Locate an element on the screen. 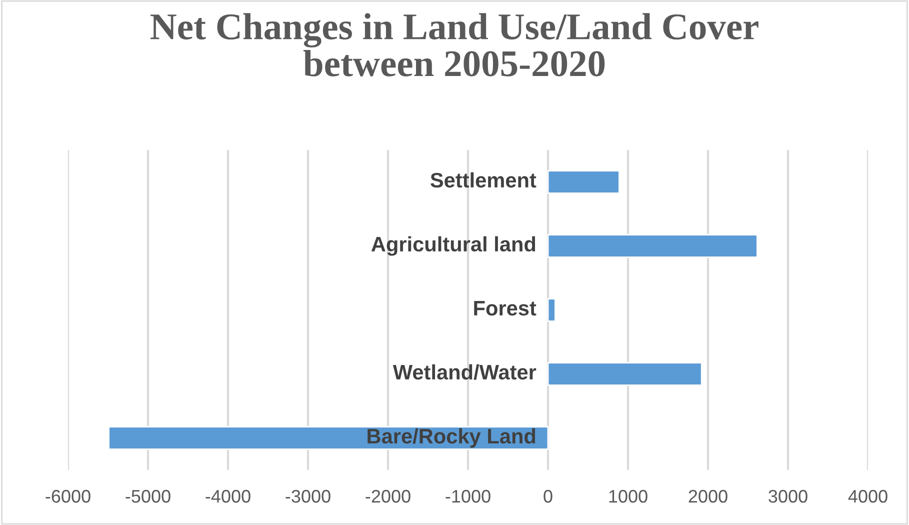 This screenshot has width=909, height=525. x-tick-label: -4000 is located at coordinates (228, 496).